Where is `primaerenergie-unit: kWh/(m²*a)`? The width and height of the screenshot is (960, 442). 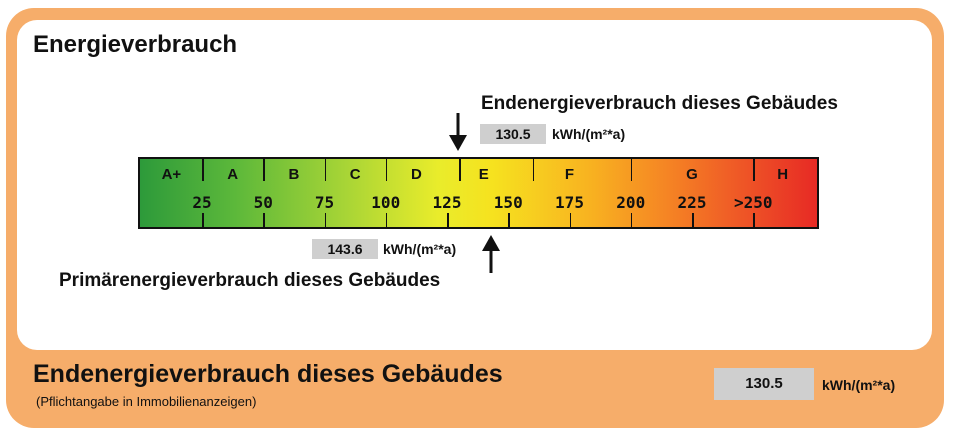 primaerenergie-unit: kWh/(m²*a) is located at coordinates (420, 249).